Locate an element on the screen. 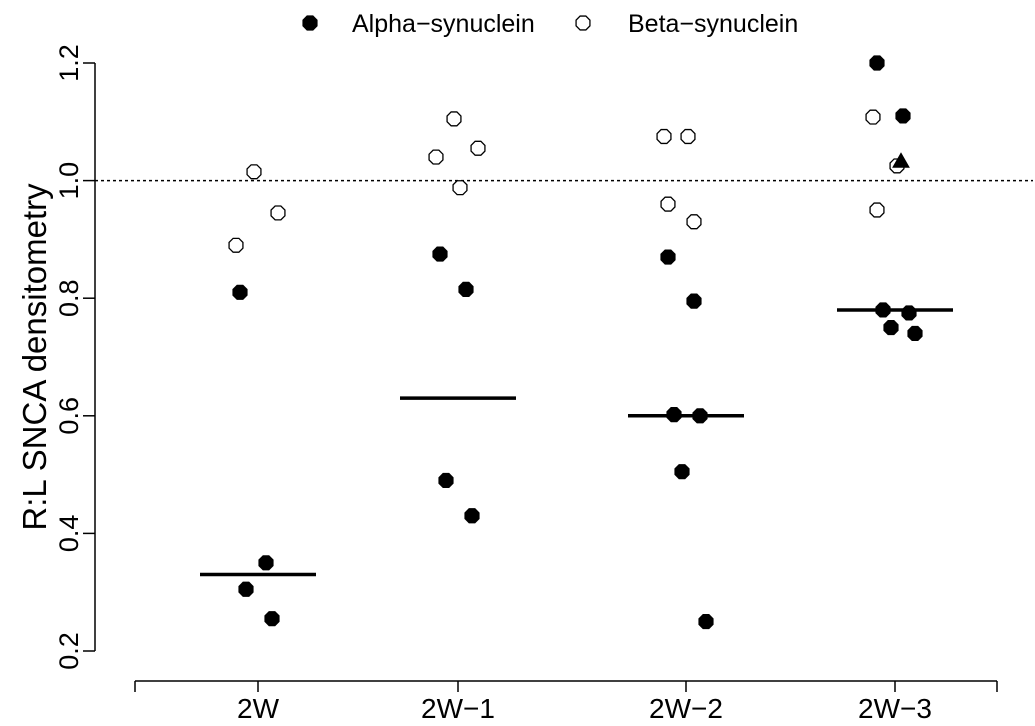  y-axis-title: R:L SNCA densitometry is located at coordinates (34, 357).